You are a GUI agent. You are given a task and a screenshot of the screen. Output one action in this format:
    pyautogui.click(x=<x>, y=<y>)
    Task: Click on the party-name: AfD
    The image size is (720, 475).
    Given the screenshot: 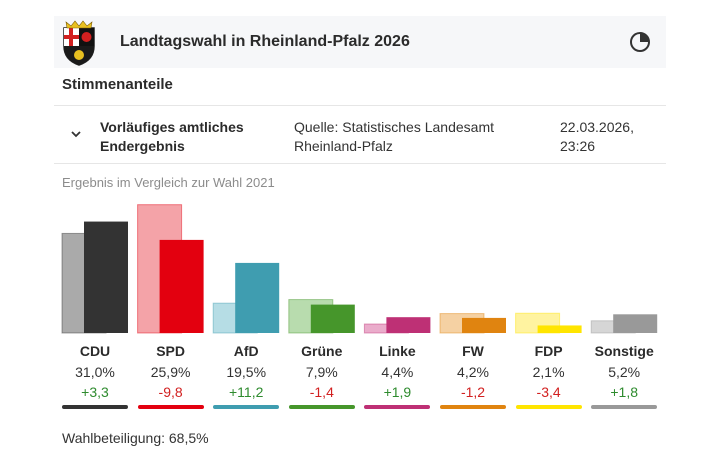 What is the action you would take?
    pyautogui.click(x=246, y=351)
    